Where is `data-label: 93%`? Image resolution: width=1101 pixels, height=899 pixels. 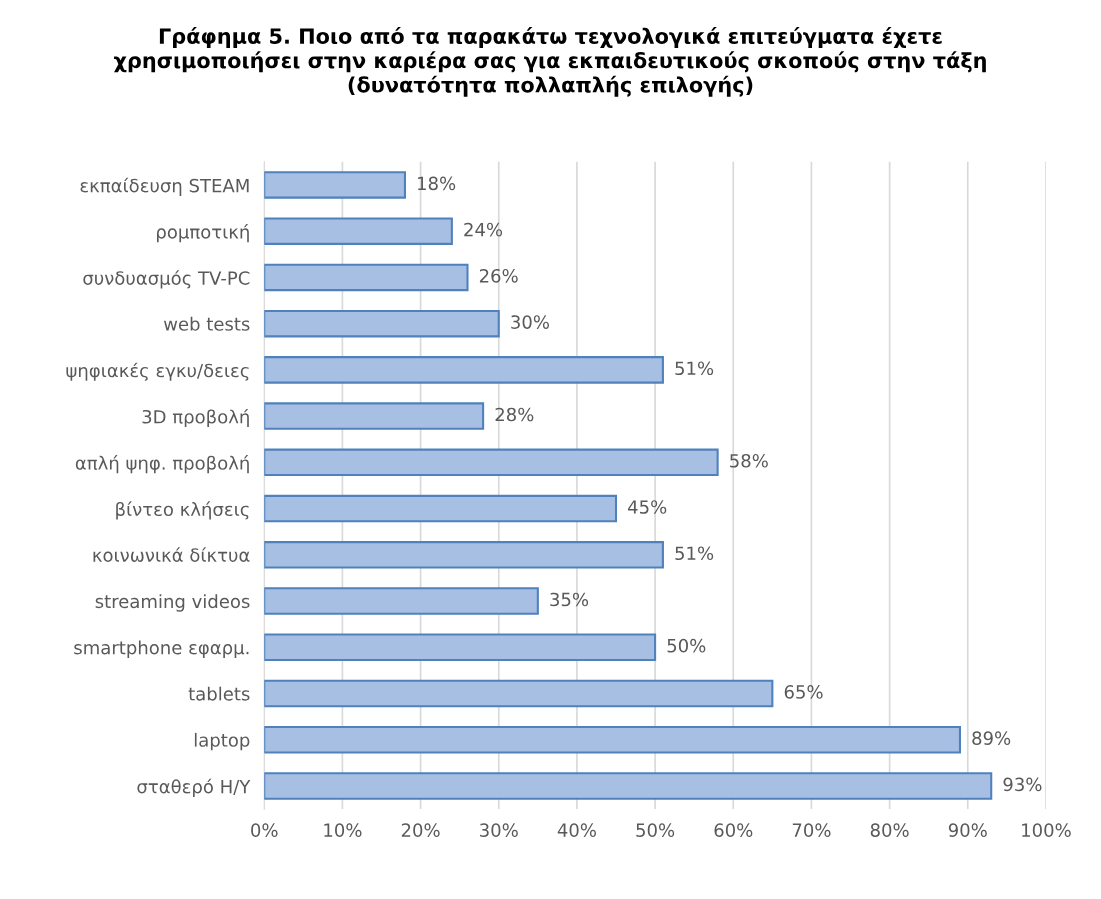
data-label: 93% is located at coordinates (1022, 784).